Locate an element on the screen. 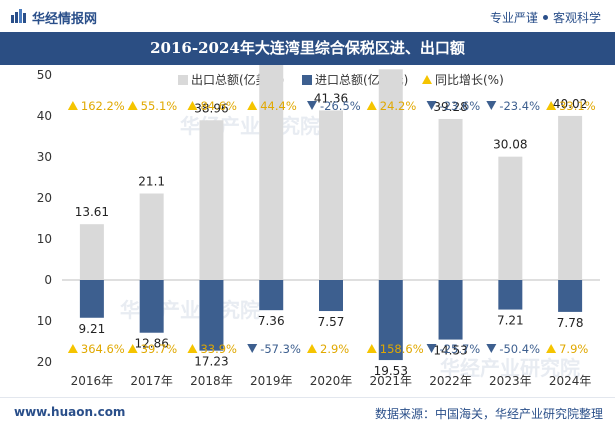 The image size is (615, 427). growth-import-label: 7.9% is located at coordinates (573, 349).